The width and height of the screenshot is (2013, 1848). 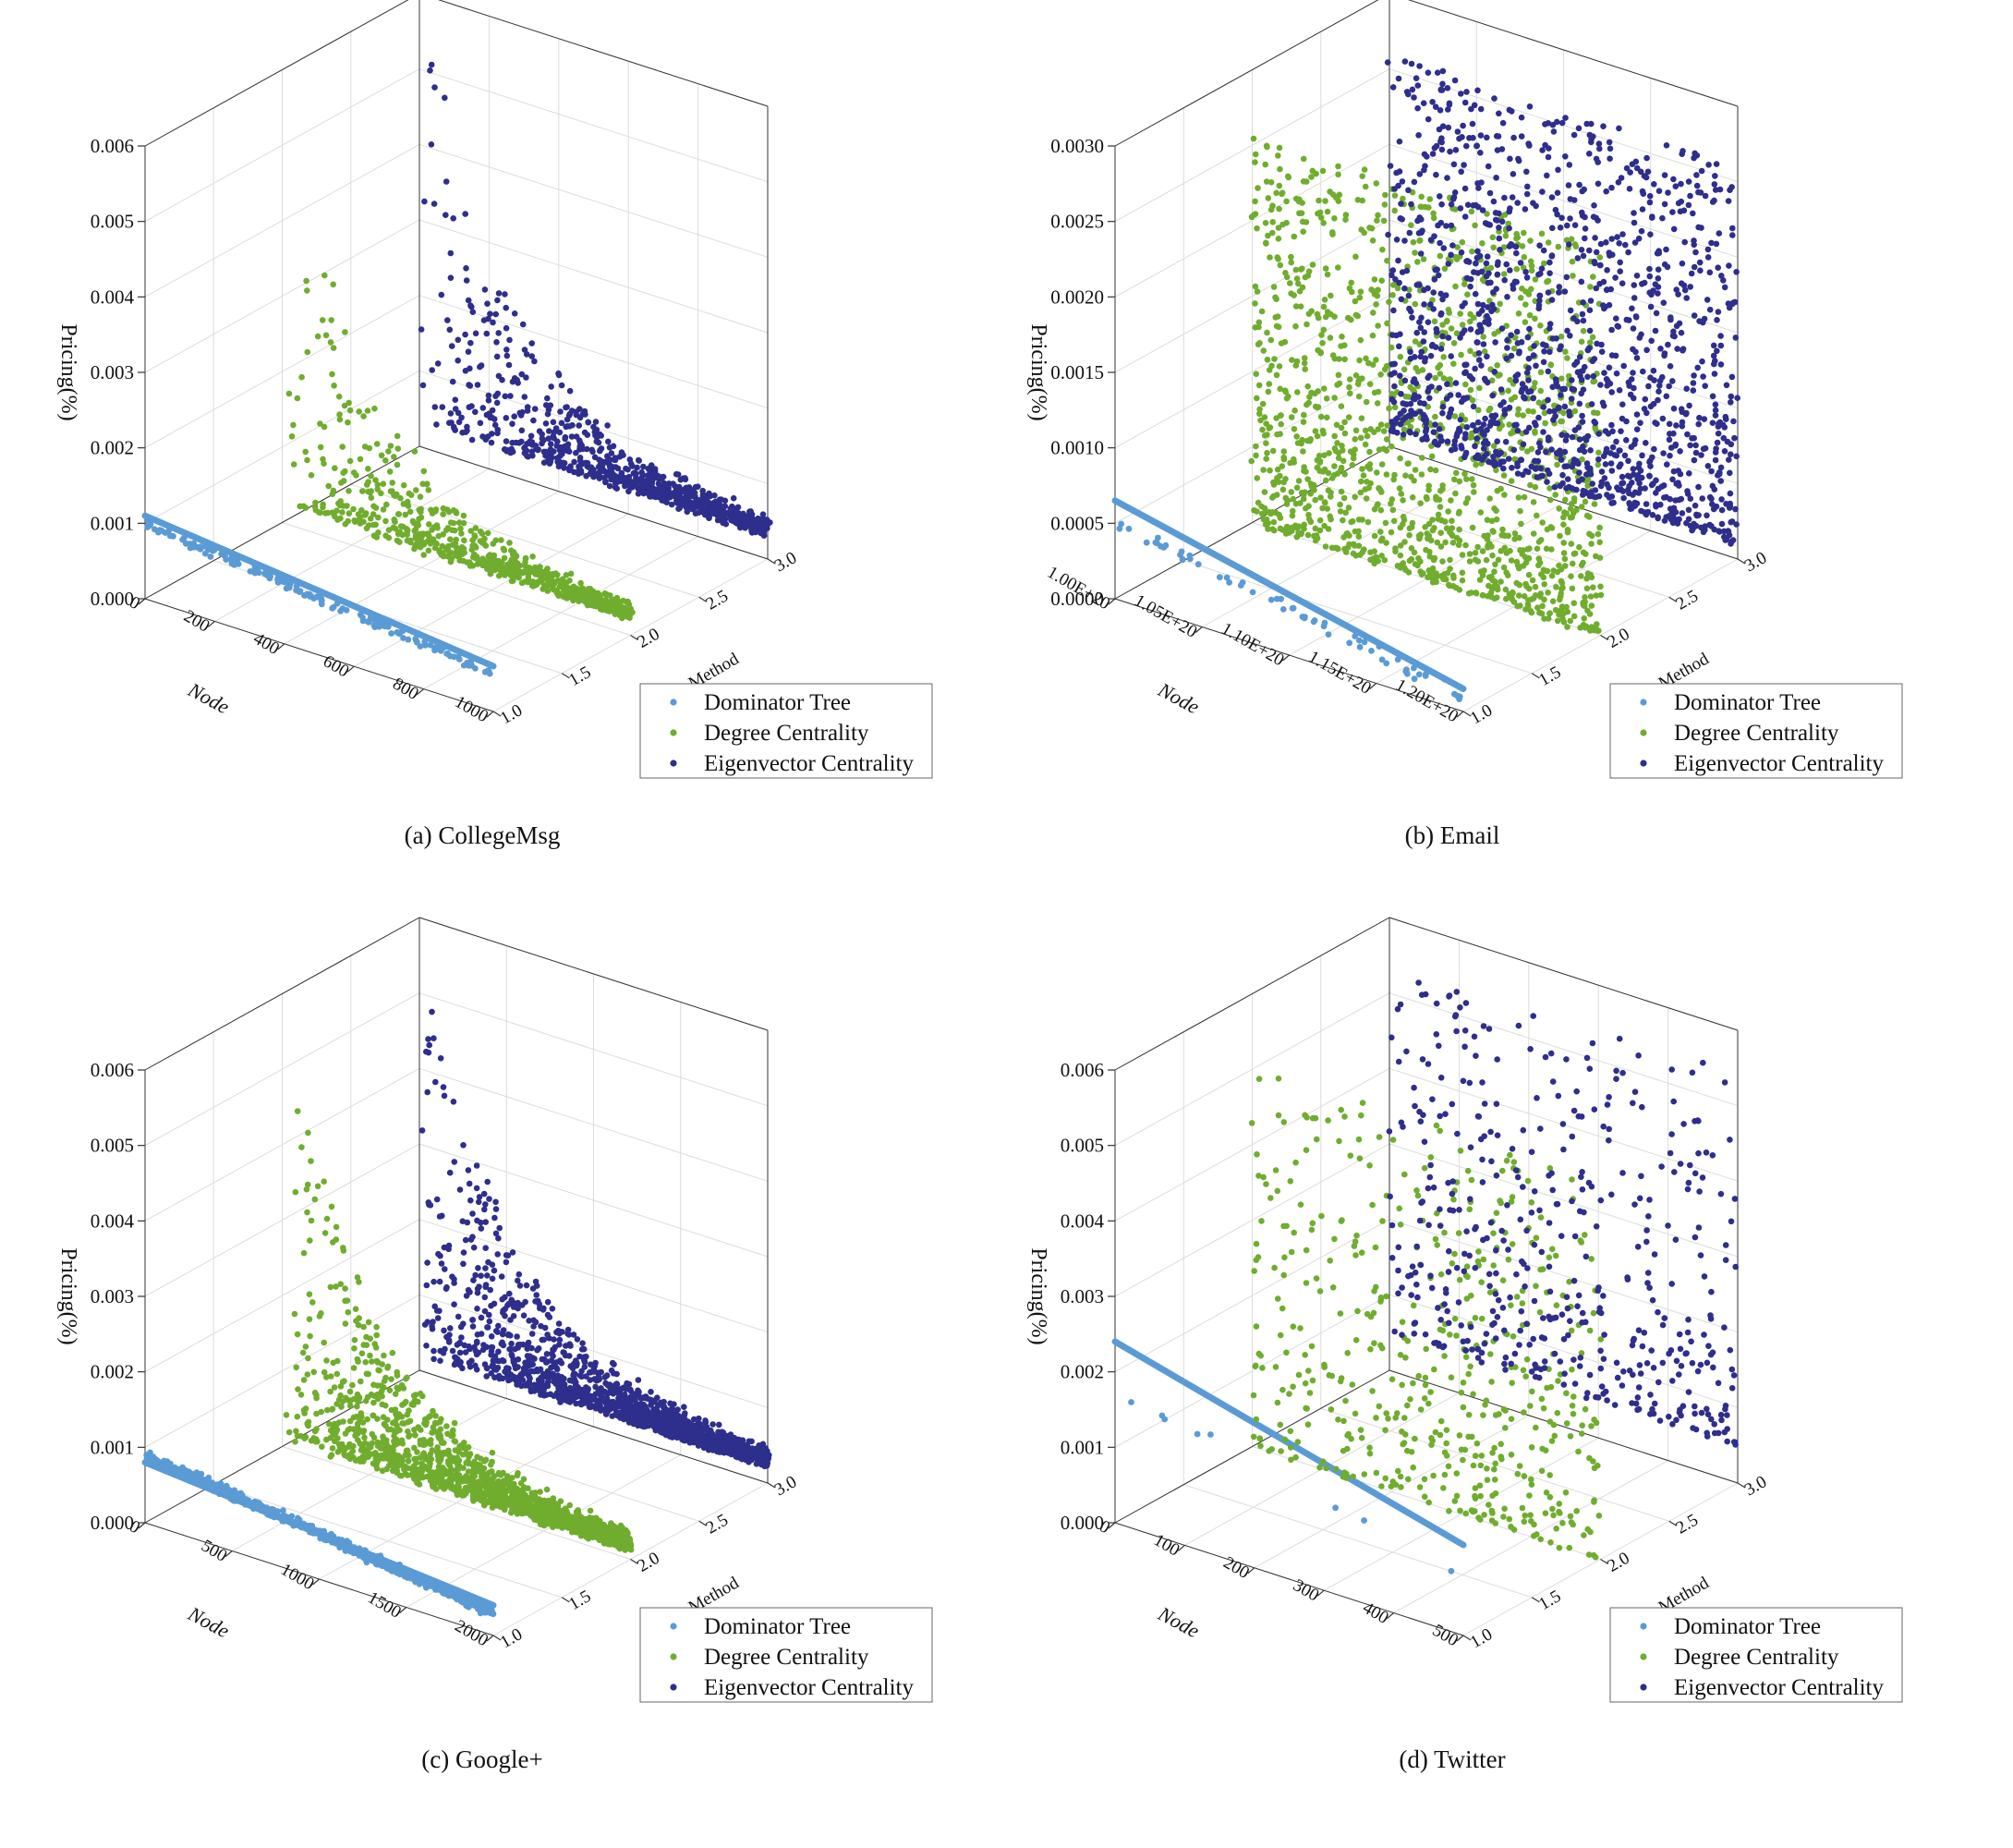 What do you see at coordinates (703, 599) in the screenshot?
I see `y-tick` at bounding box center [703, 599].